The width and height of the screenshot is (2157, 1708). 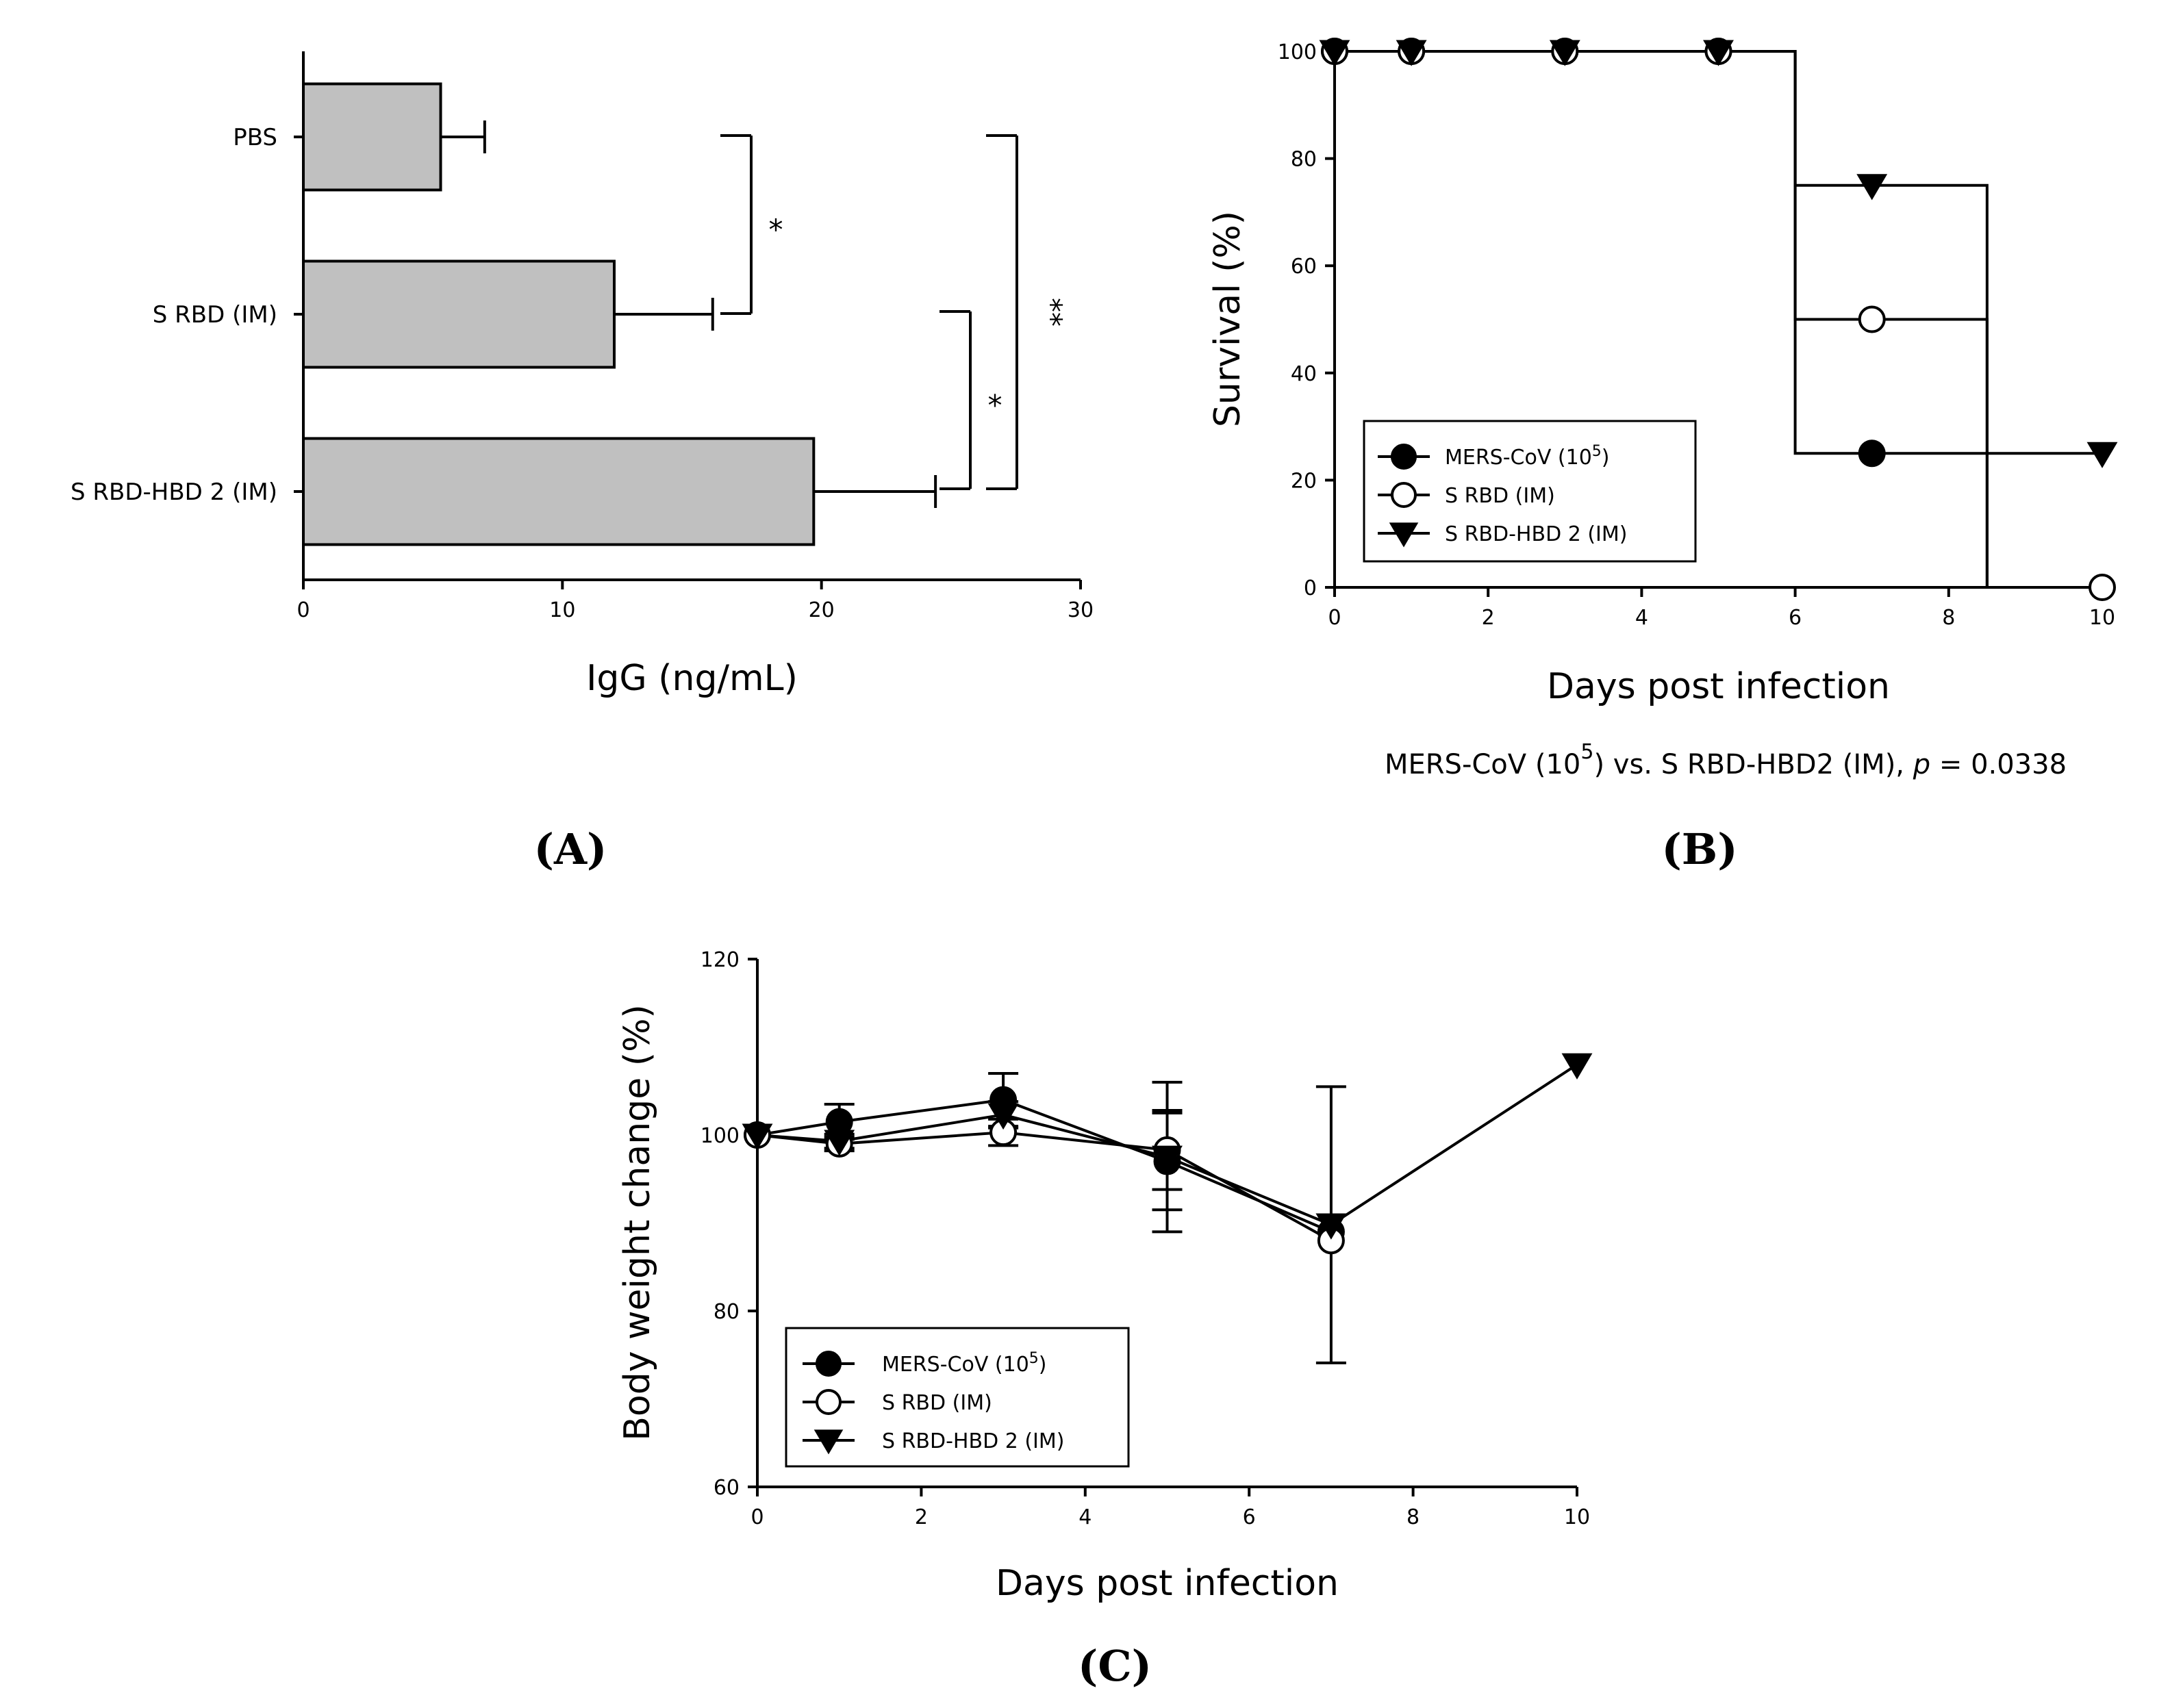 I want to click on significance-marker: **, so click(x=1051, y=312).